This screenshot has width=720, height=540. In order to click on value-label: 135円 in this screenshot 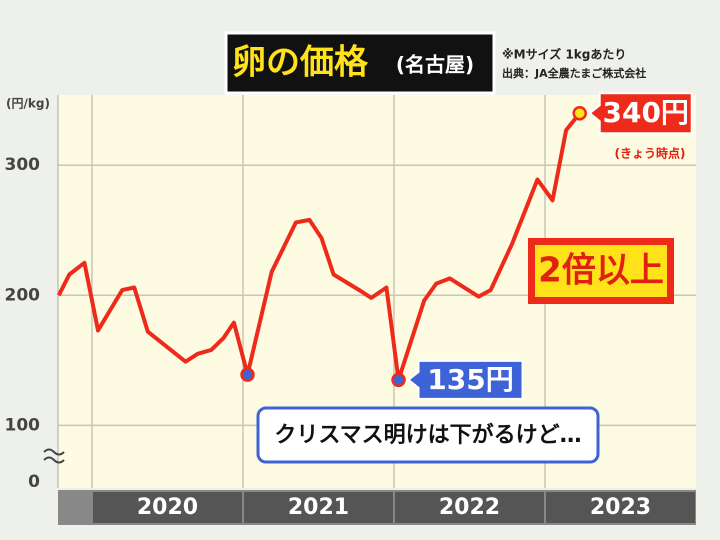, I will do `click(470, 379)`.